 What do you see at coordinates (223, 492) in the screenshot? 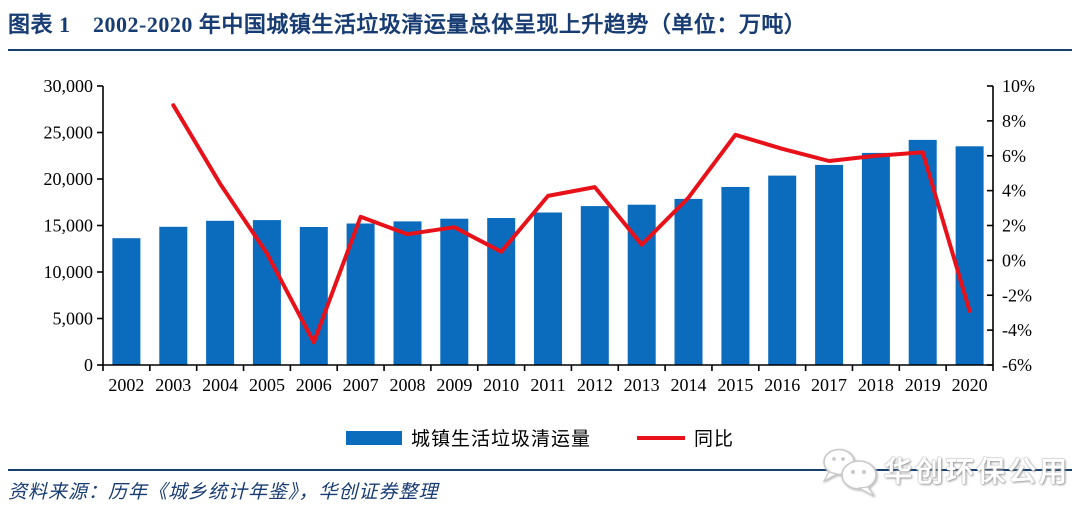
I see `source-note: 资料来源：历年《城乡统计年鉴》，华创证券整理` at bounding box center [223, 492].